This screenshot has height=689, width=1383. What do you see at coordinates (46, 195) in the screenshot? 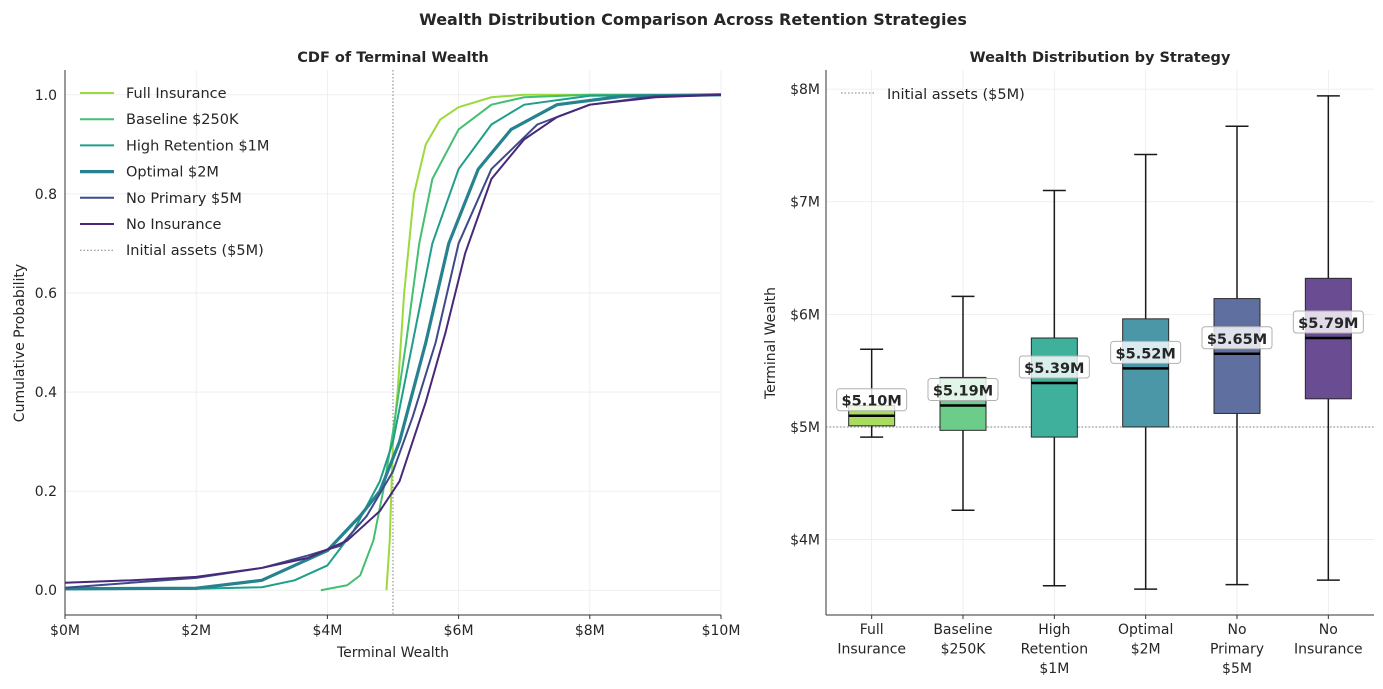
I see `y-tick-label: 0.8` at bounding box center [46, 195].